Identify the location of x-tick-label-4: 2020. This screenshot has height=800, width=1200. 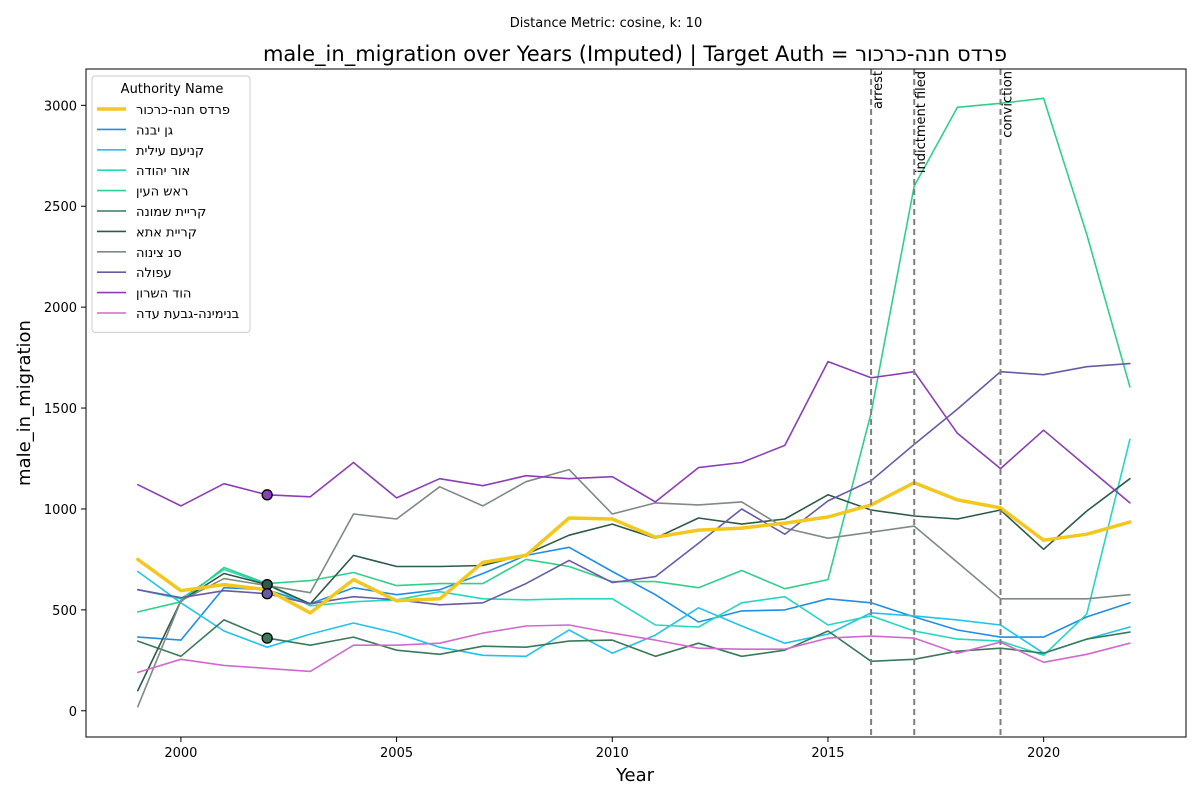
(1043, 753).